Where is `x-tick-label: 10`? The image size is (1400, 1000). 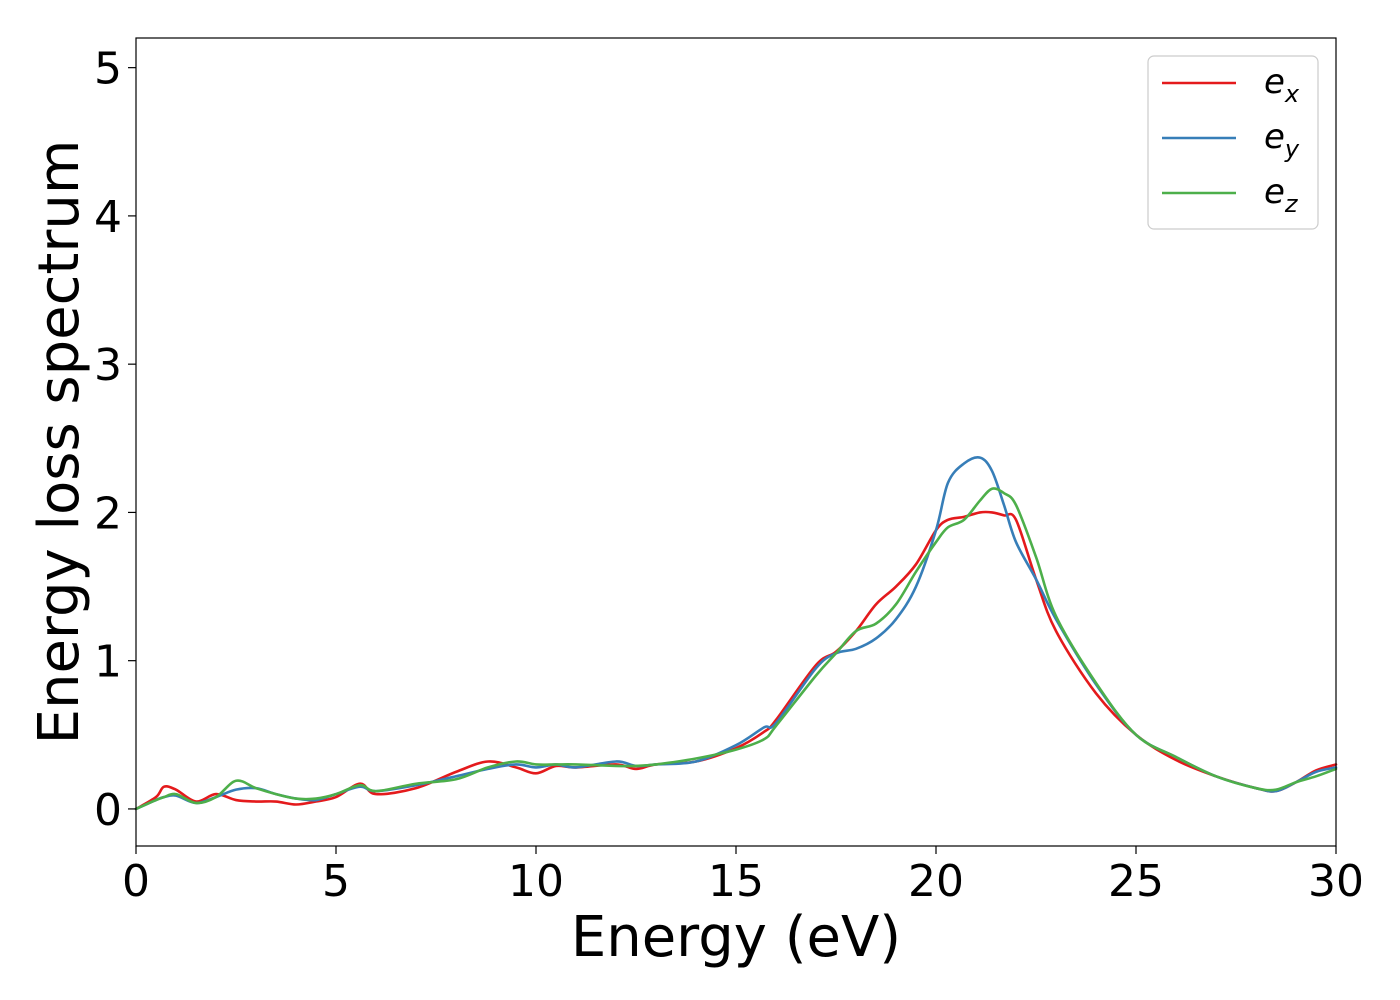 x-tick-label: 10 is located at coordinates (536, 881).